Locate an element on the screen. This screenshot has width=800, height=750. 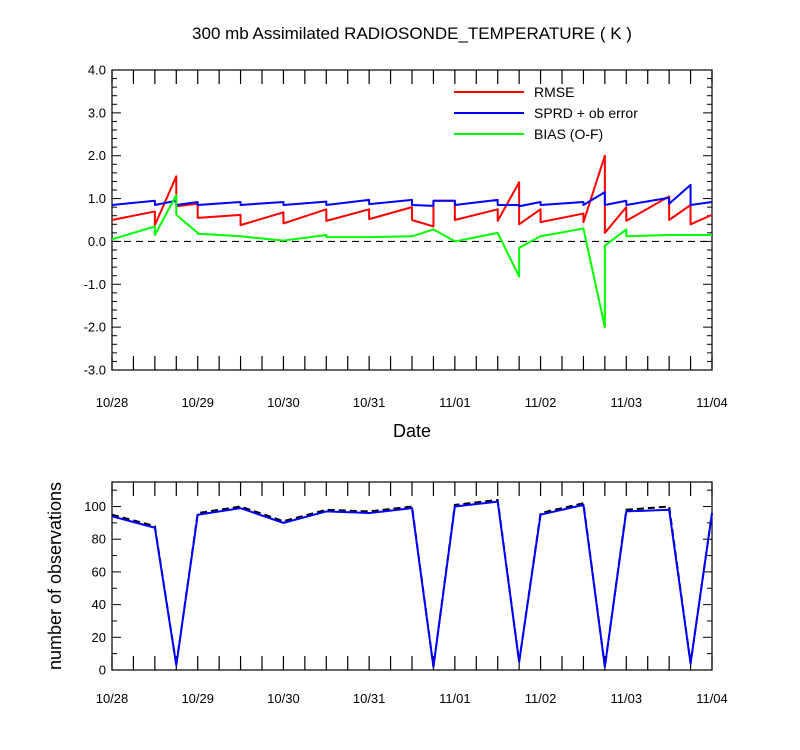
y-tick-label: 80 is located at coordinates (99, 539).